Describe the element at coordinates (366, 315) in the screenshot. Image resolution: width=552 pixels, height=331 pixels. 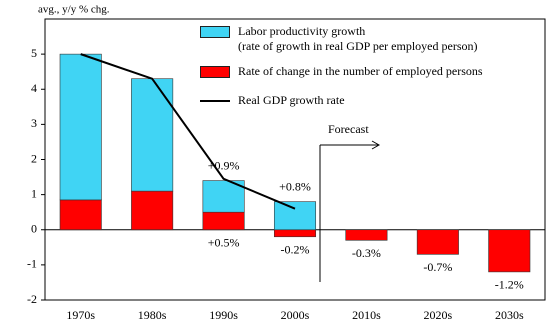
I see `x-tick-label: 2010s` at that location.